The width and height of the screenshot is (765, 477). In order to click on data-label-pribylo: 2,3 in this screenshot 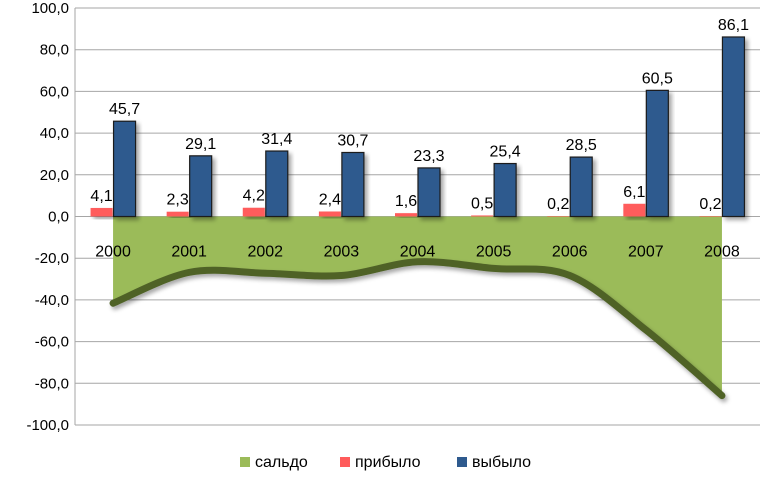, I will do `click(178, 200)`.